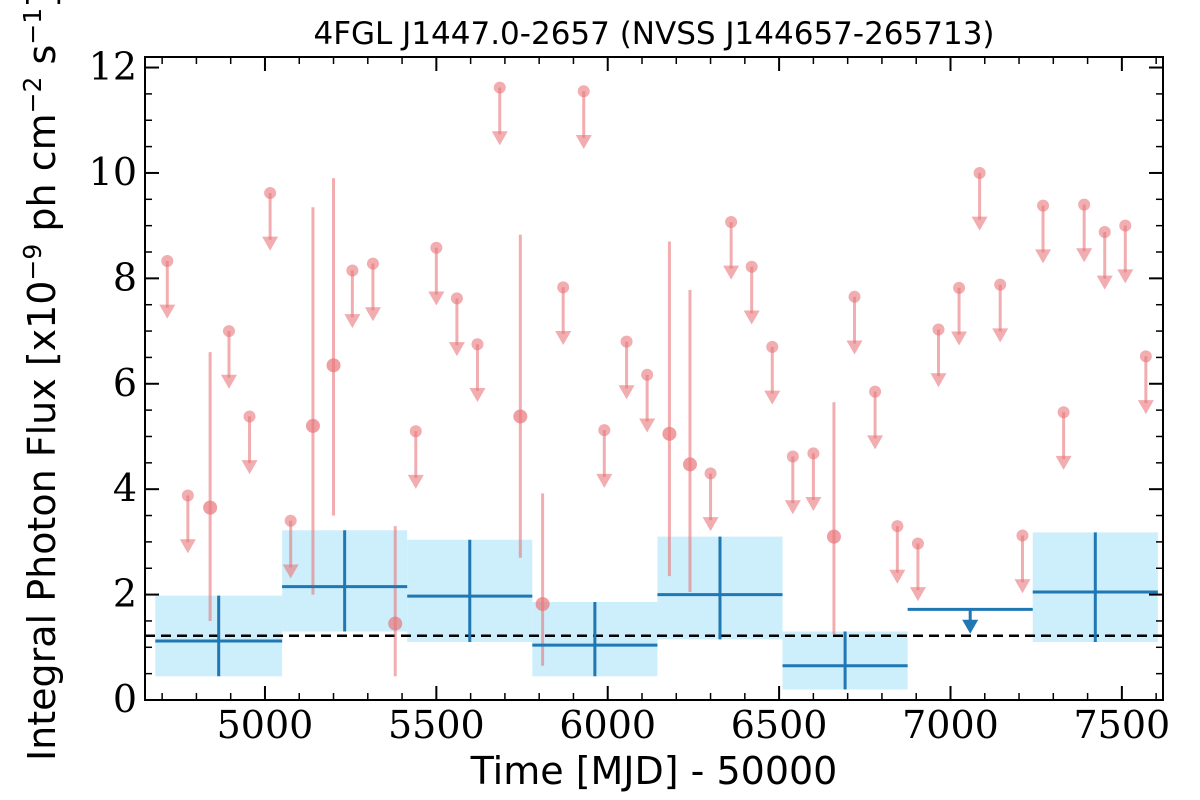 The image size is (1200, 800). I want to click on y-tick-label: 2, so click(125, 594).